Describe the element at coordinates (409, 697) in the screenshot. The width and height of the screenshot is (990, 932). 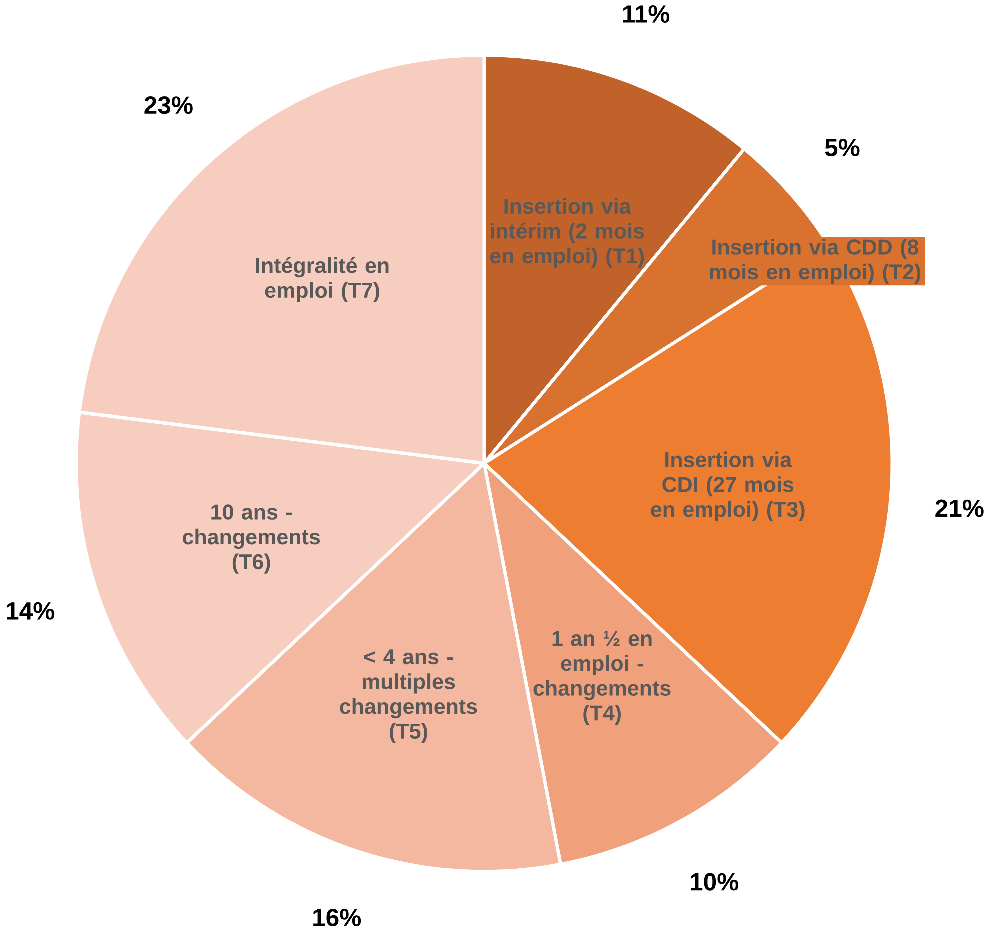
I see `slice-label: < 4 ans - multiples changements (T5)` at that location.